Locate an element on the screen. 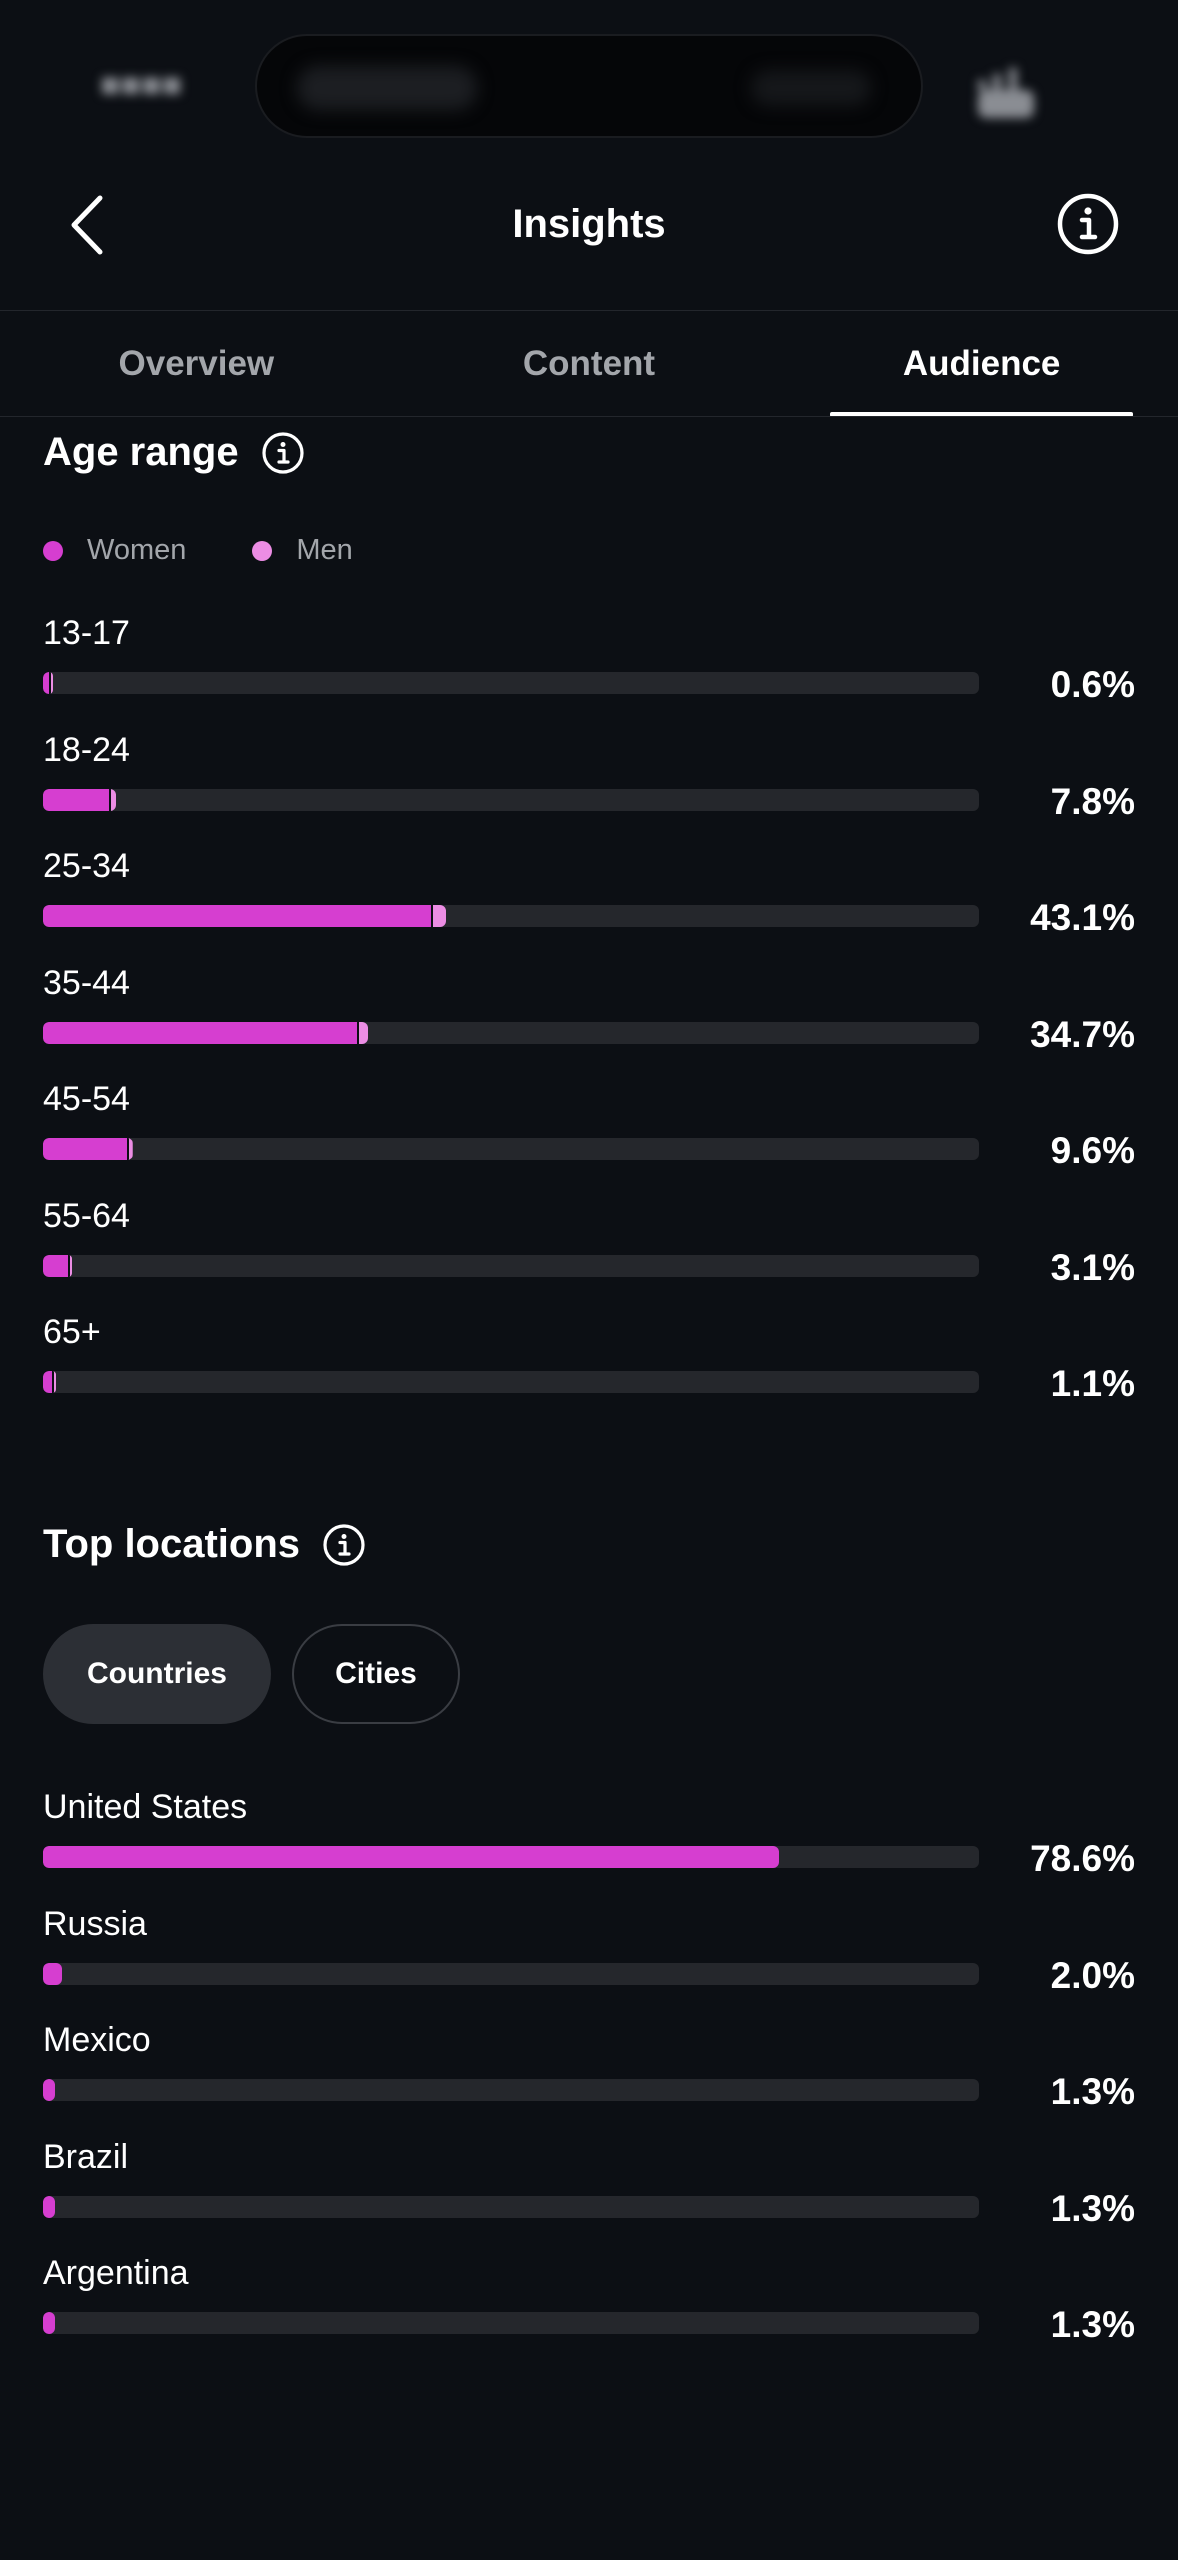 The image size is (1178, 2560). location-filter-chips: Countries Cities is located at coordinates (262, 1674).